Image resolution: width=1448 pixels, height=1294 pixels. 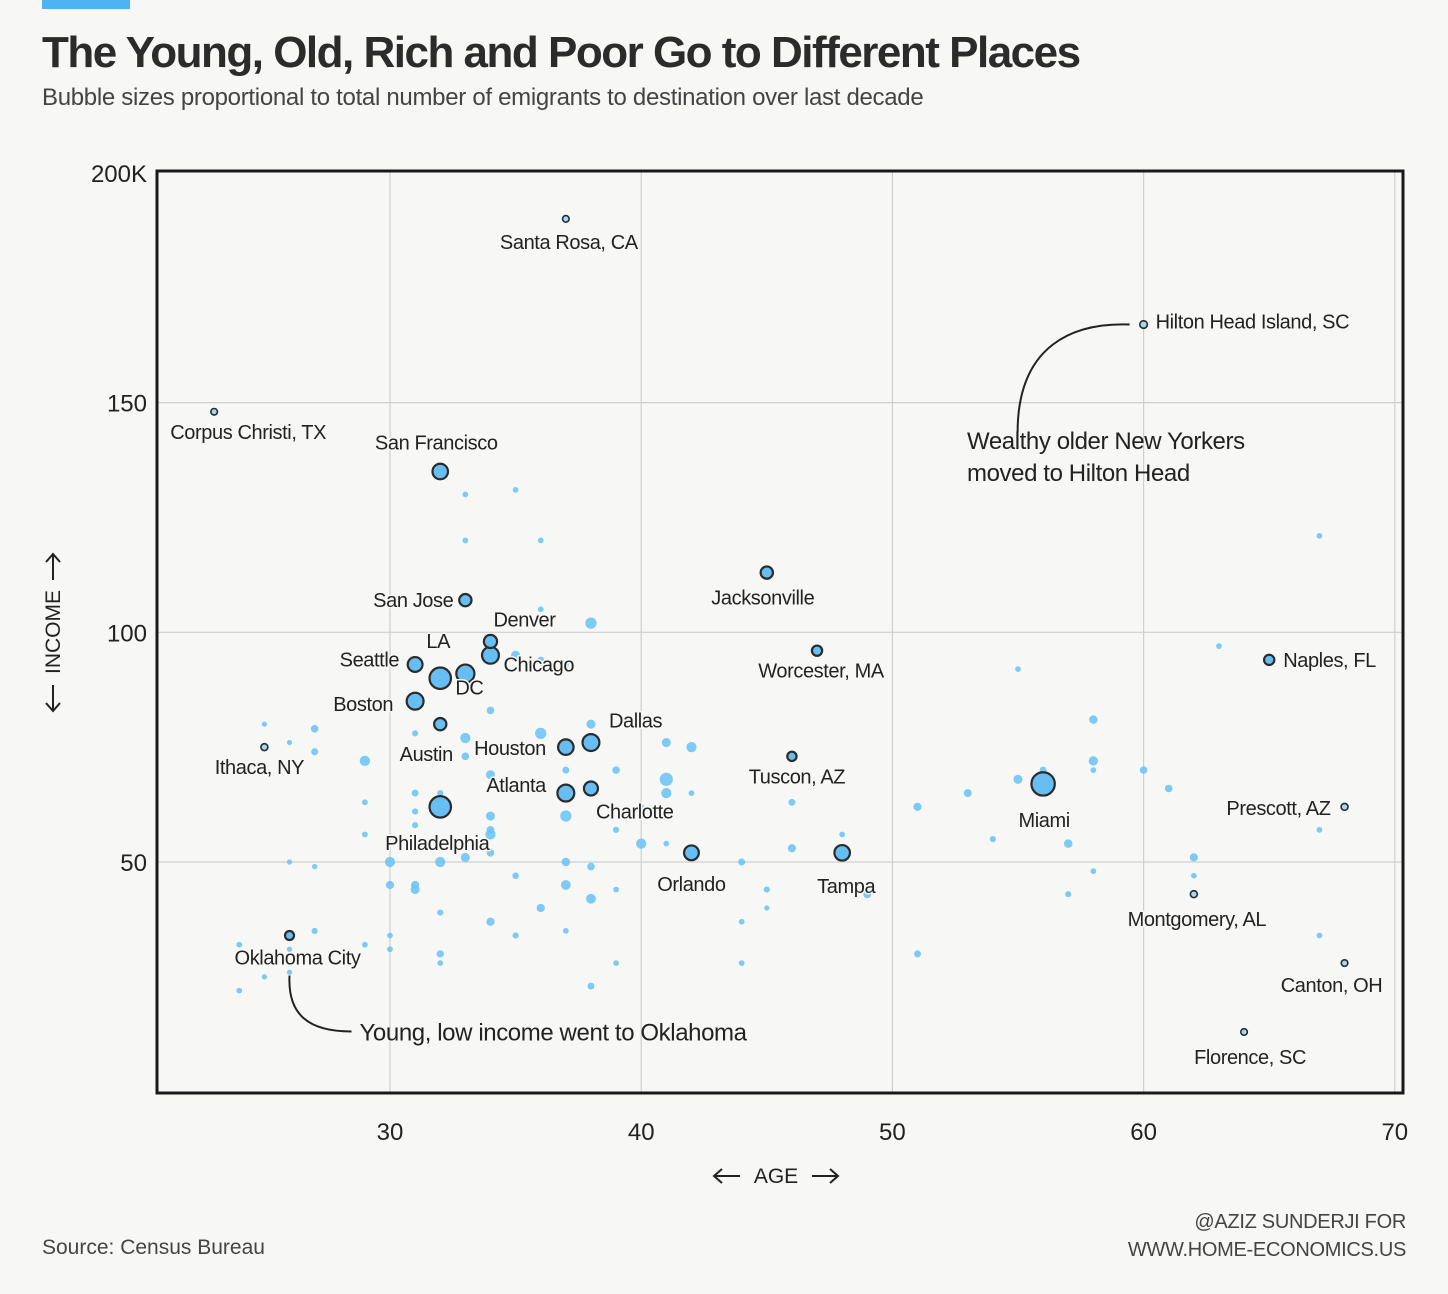 I want to click on label-atlanta: Atlanta, so click(x=516, y=786).